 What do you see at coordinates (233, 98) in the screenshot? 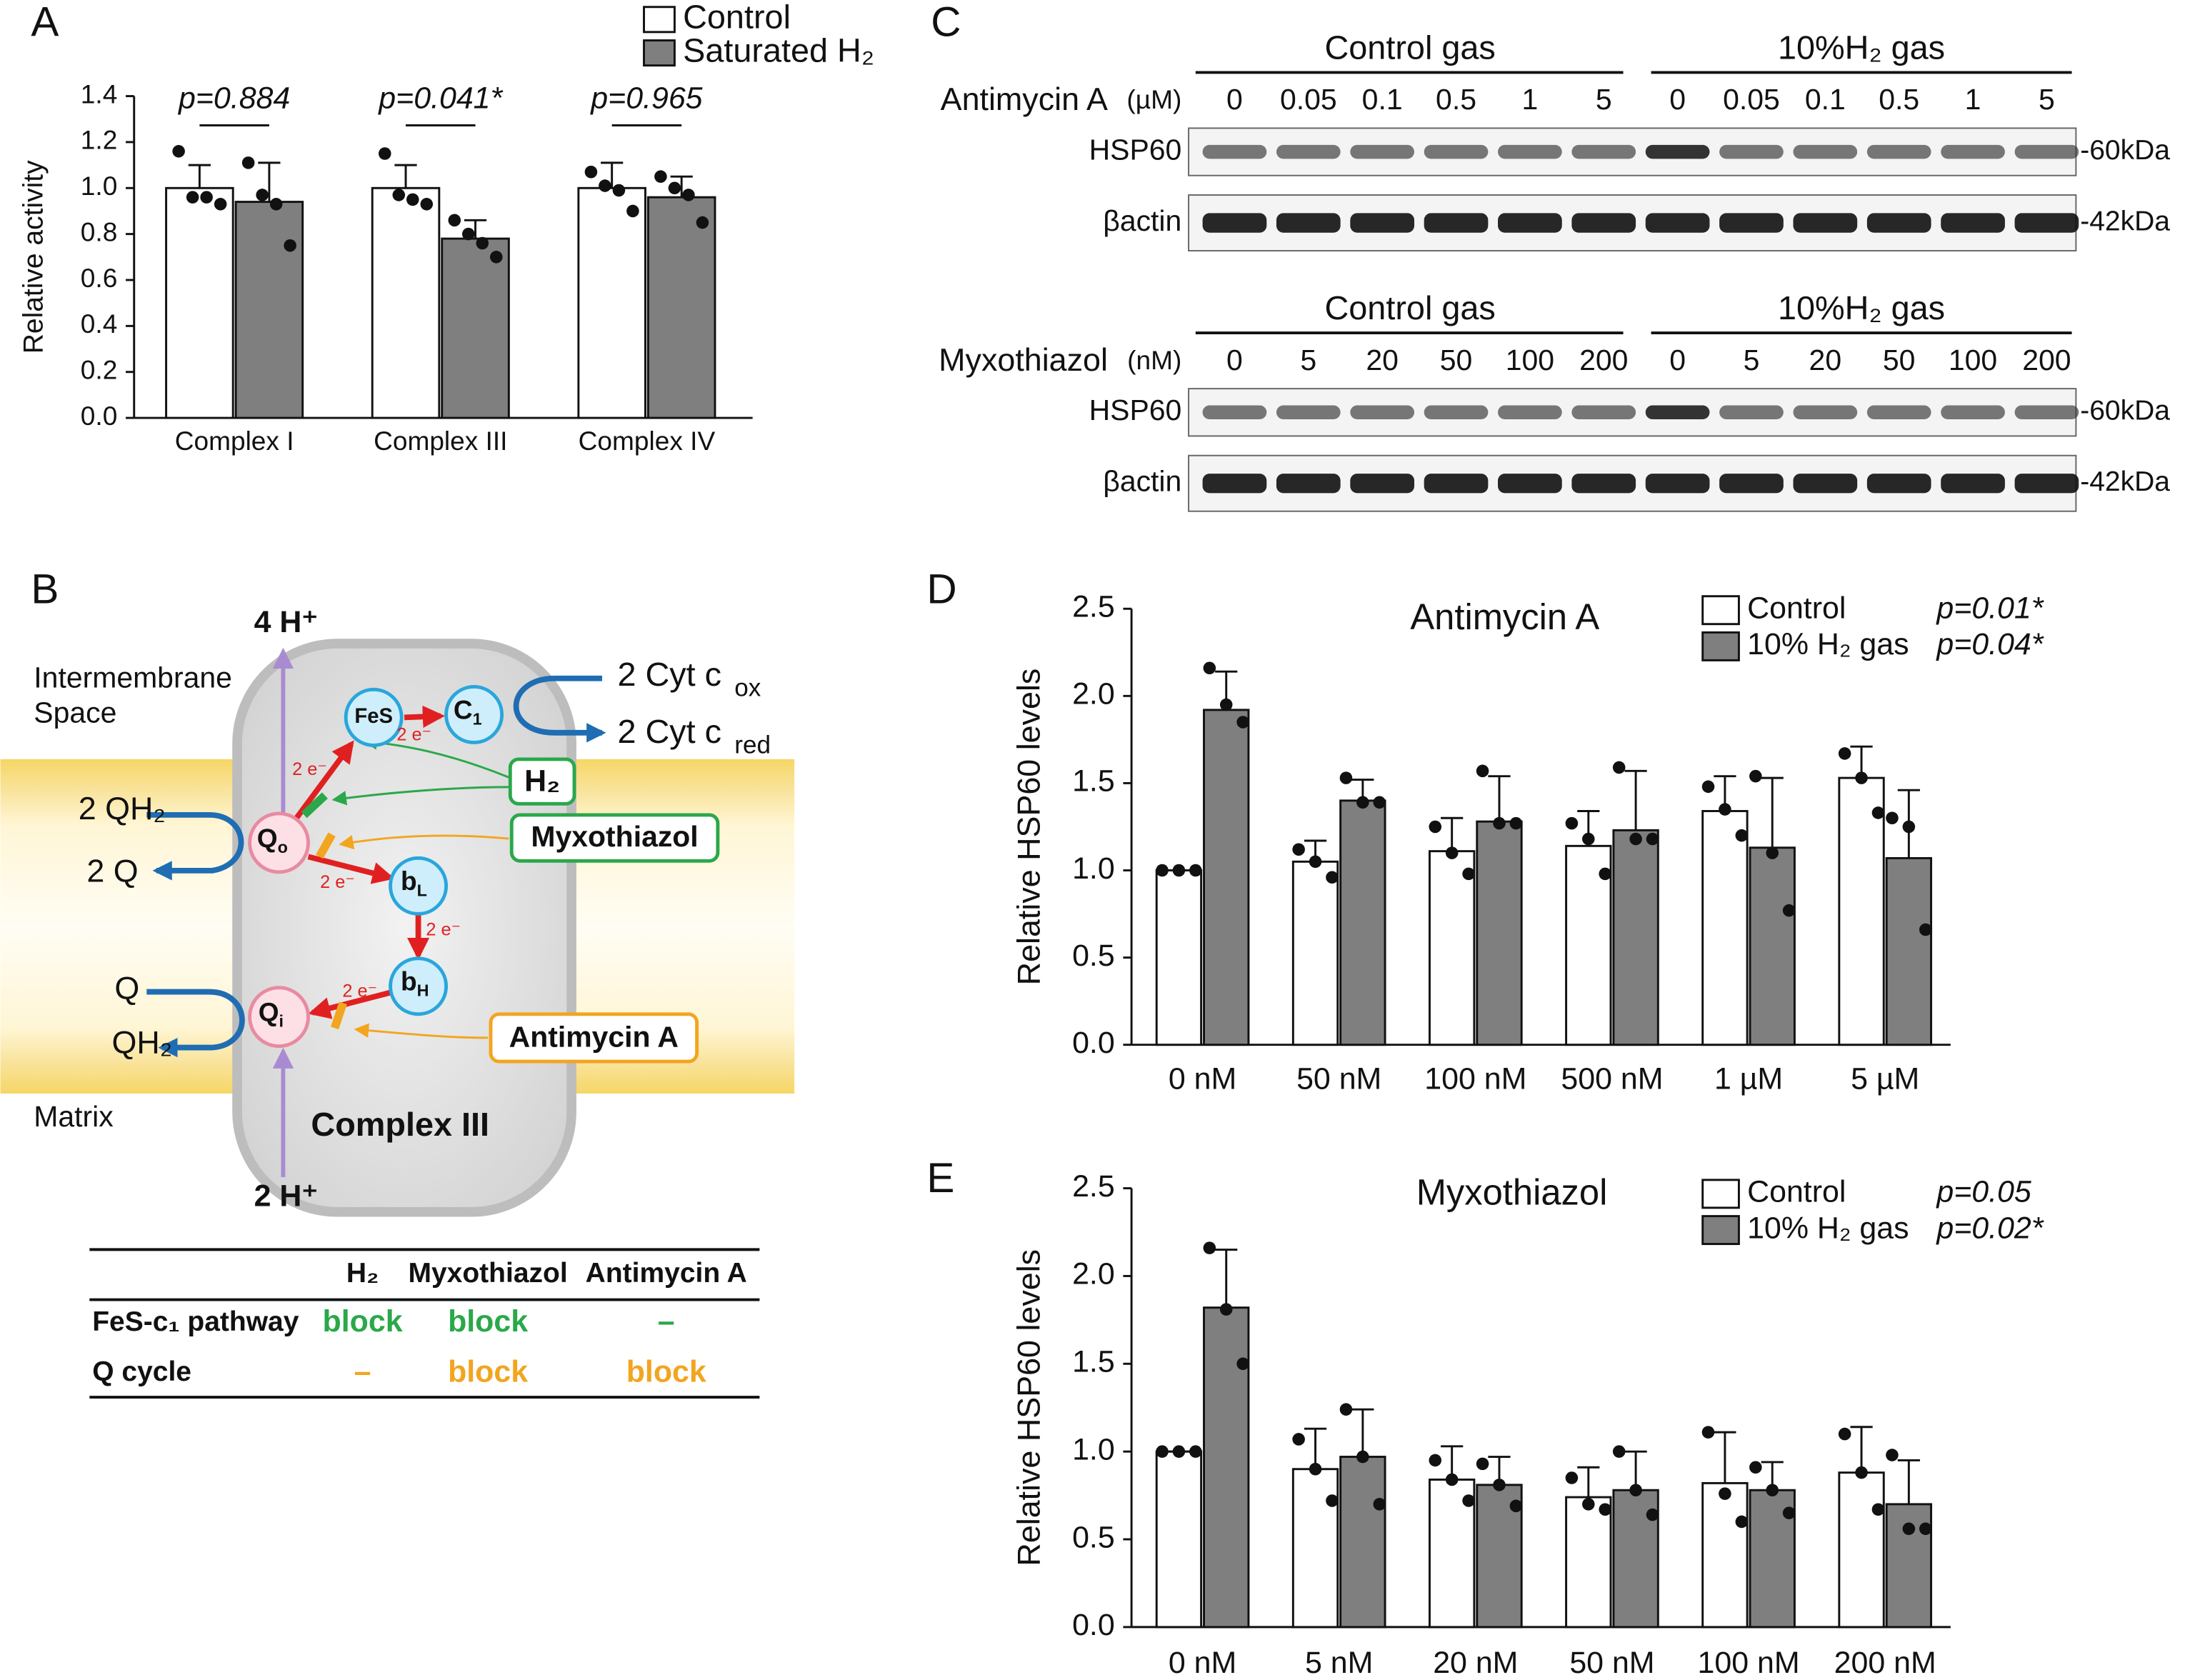
I see `p-value: p=0.884` at bounding box center [233, 98].